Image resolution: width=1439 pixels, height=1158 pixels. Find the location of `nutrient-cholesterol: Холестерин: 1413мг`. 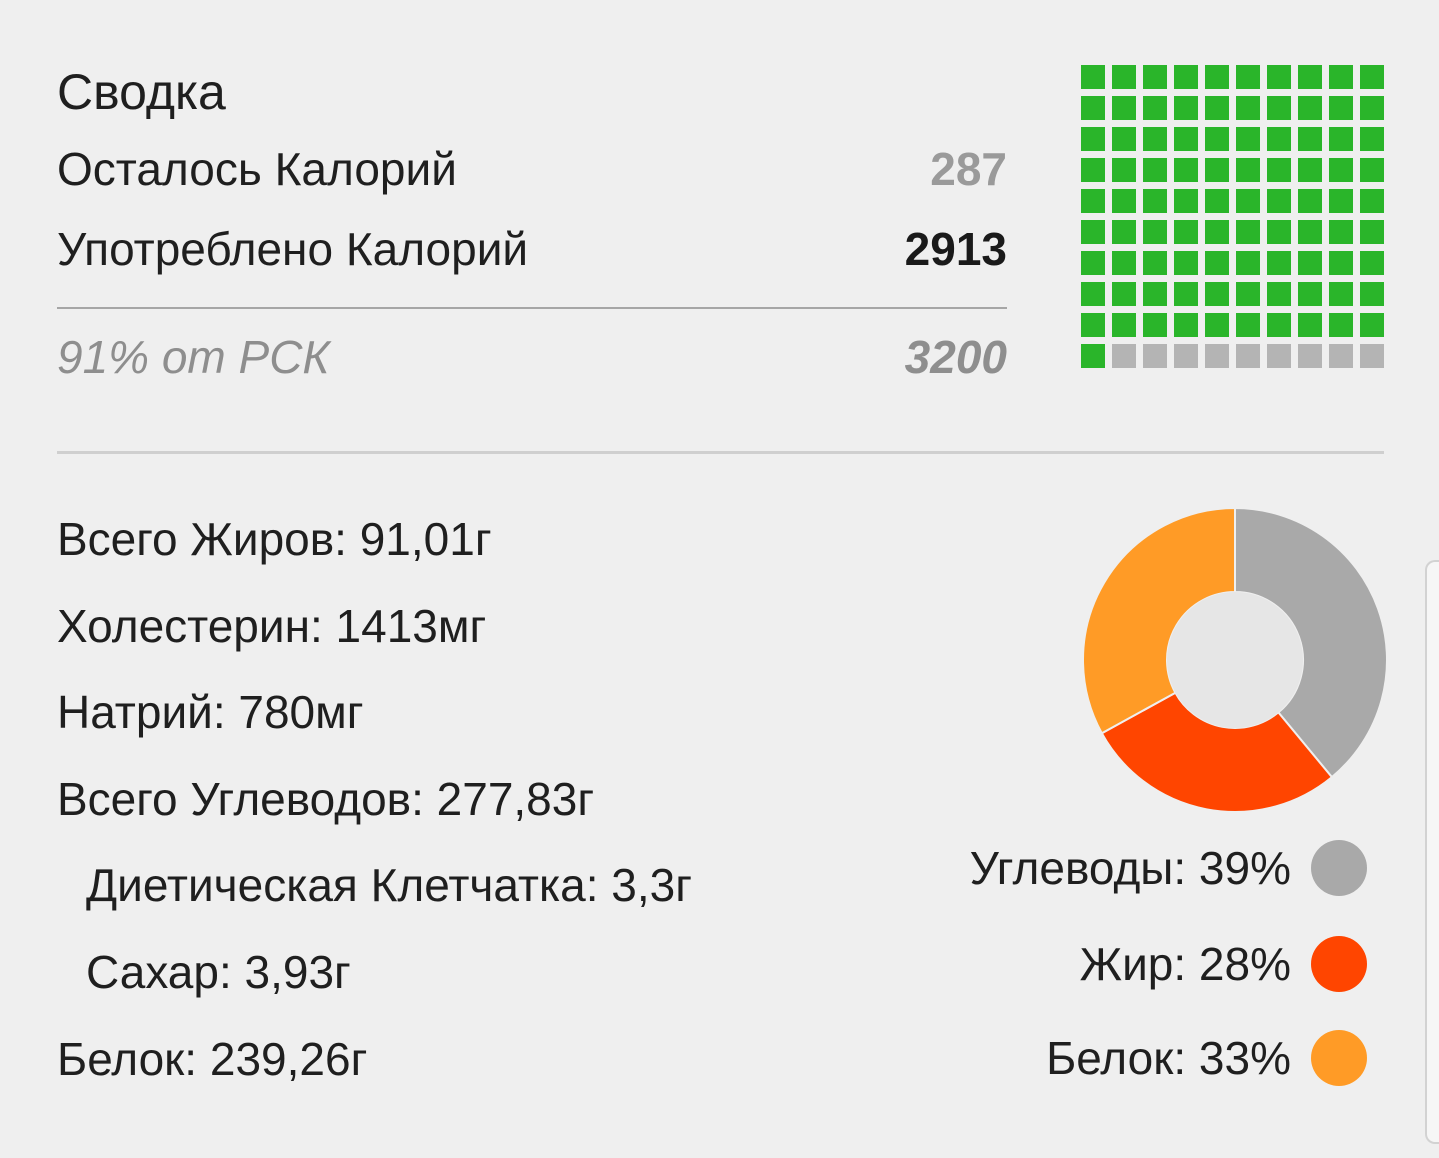

nutrient-cholesterol: Холестерин: 1413мг is located at coordinates (272, 626).